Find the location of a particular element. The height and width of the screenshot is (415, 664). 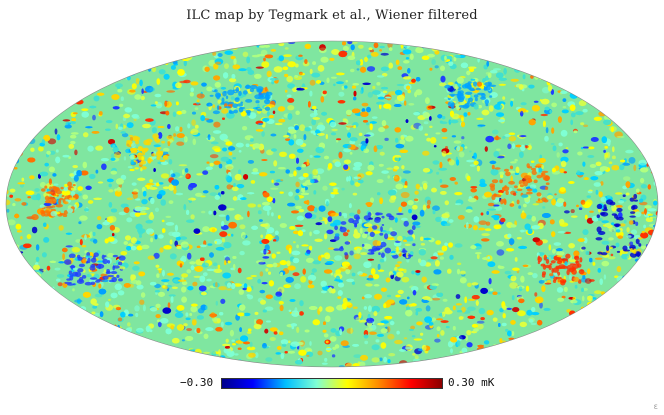

colorbar is located at coordinates (332, 383).